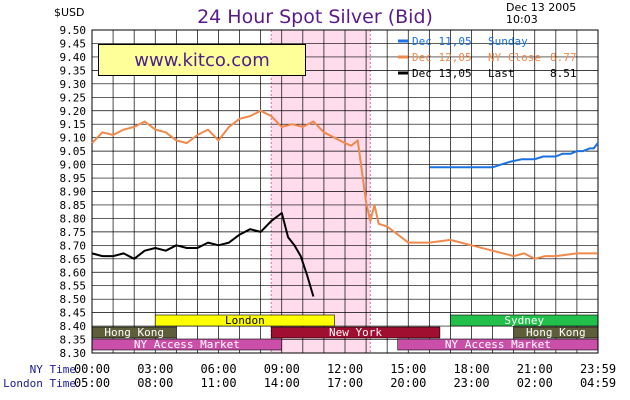 The width and height of the screenshot is (630, 400). Describe the element at coordinates (73, 340) in the screenshot. I see `y-tick-label: 8.35` at that location.